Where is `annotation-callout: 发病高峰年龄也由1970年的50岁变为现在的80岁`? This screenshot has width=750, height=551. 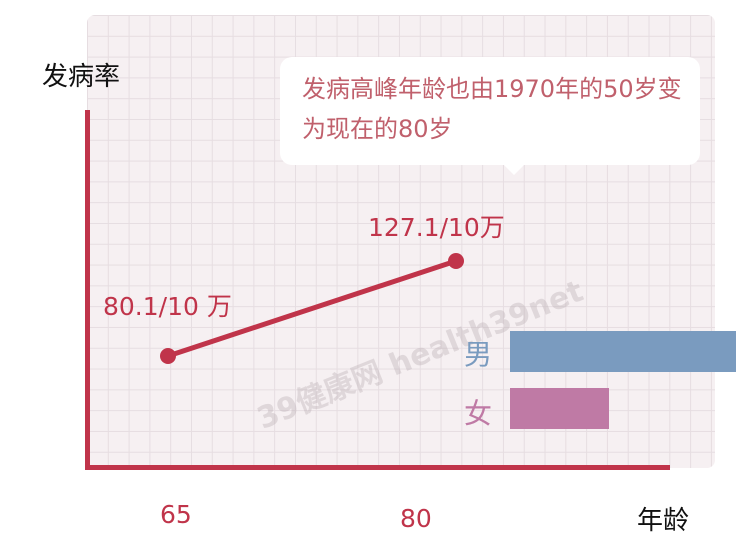
annotation-callout: 发病高峰年龄也由1970年的50岁变为现在的80岁 is located at coordinates (490, 116).